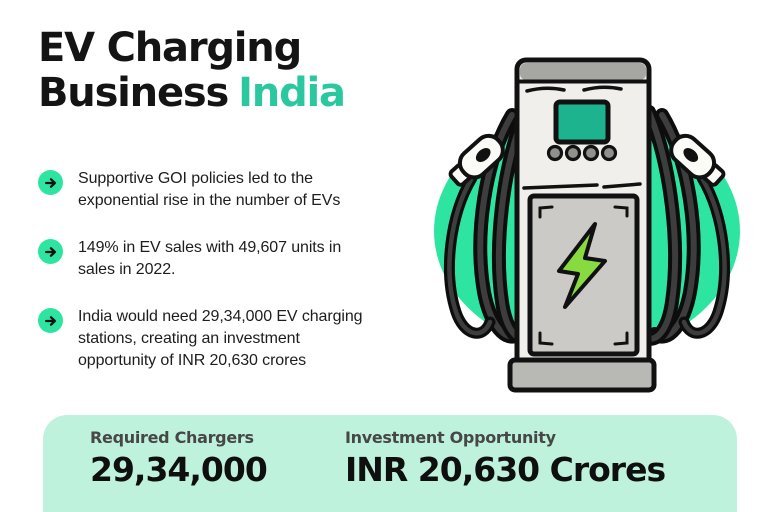 Image resolution: width=768 pixels, height=512 pixels. What do you see at coordinates (170, 48) in the screenshot?
I see `title-line-1: EV Charging` at bounding box center [170, 48].